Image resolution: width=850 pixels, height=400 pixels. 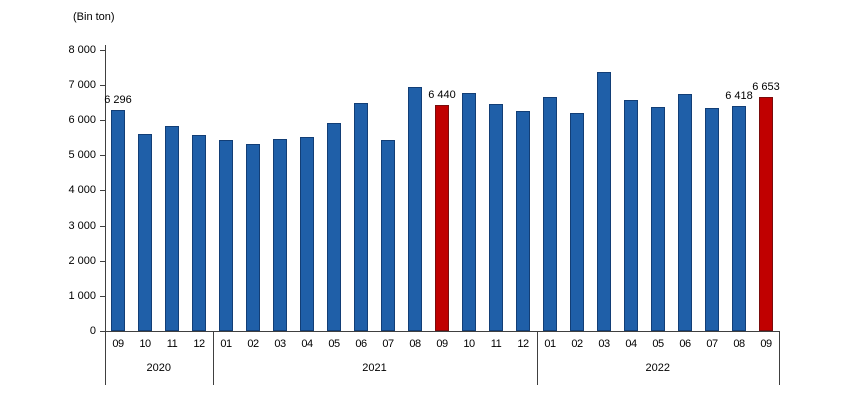 I want to click on y-tick-label: 4 000, so click(x=82, y=190).